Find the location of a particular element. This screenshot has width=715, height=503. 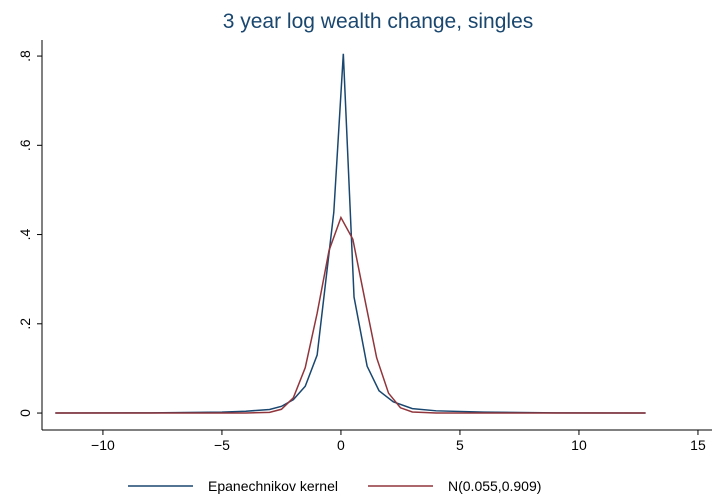

x-tick-label: 10 is located at coordinates (579, 445).